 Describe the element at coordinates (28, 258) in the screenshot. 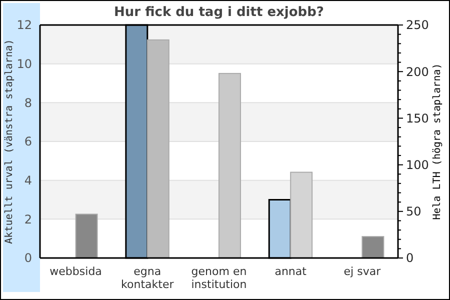

I see `y-tick-label: 0` at that location.